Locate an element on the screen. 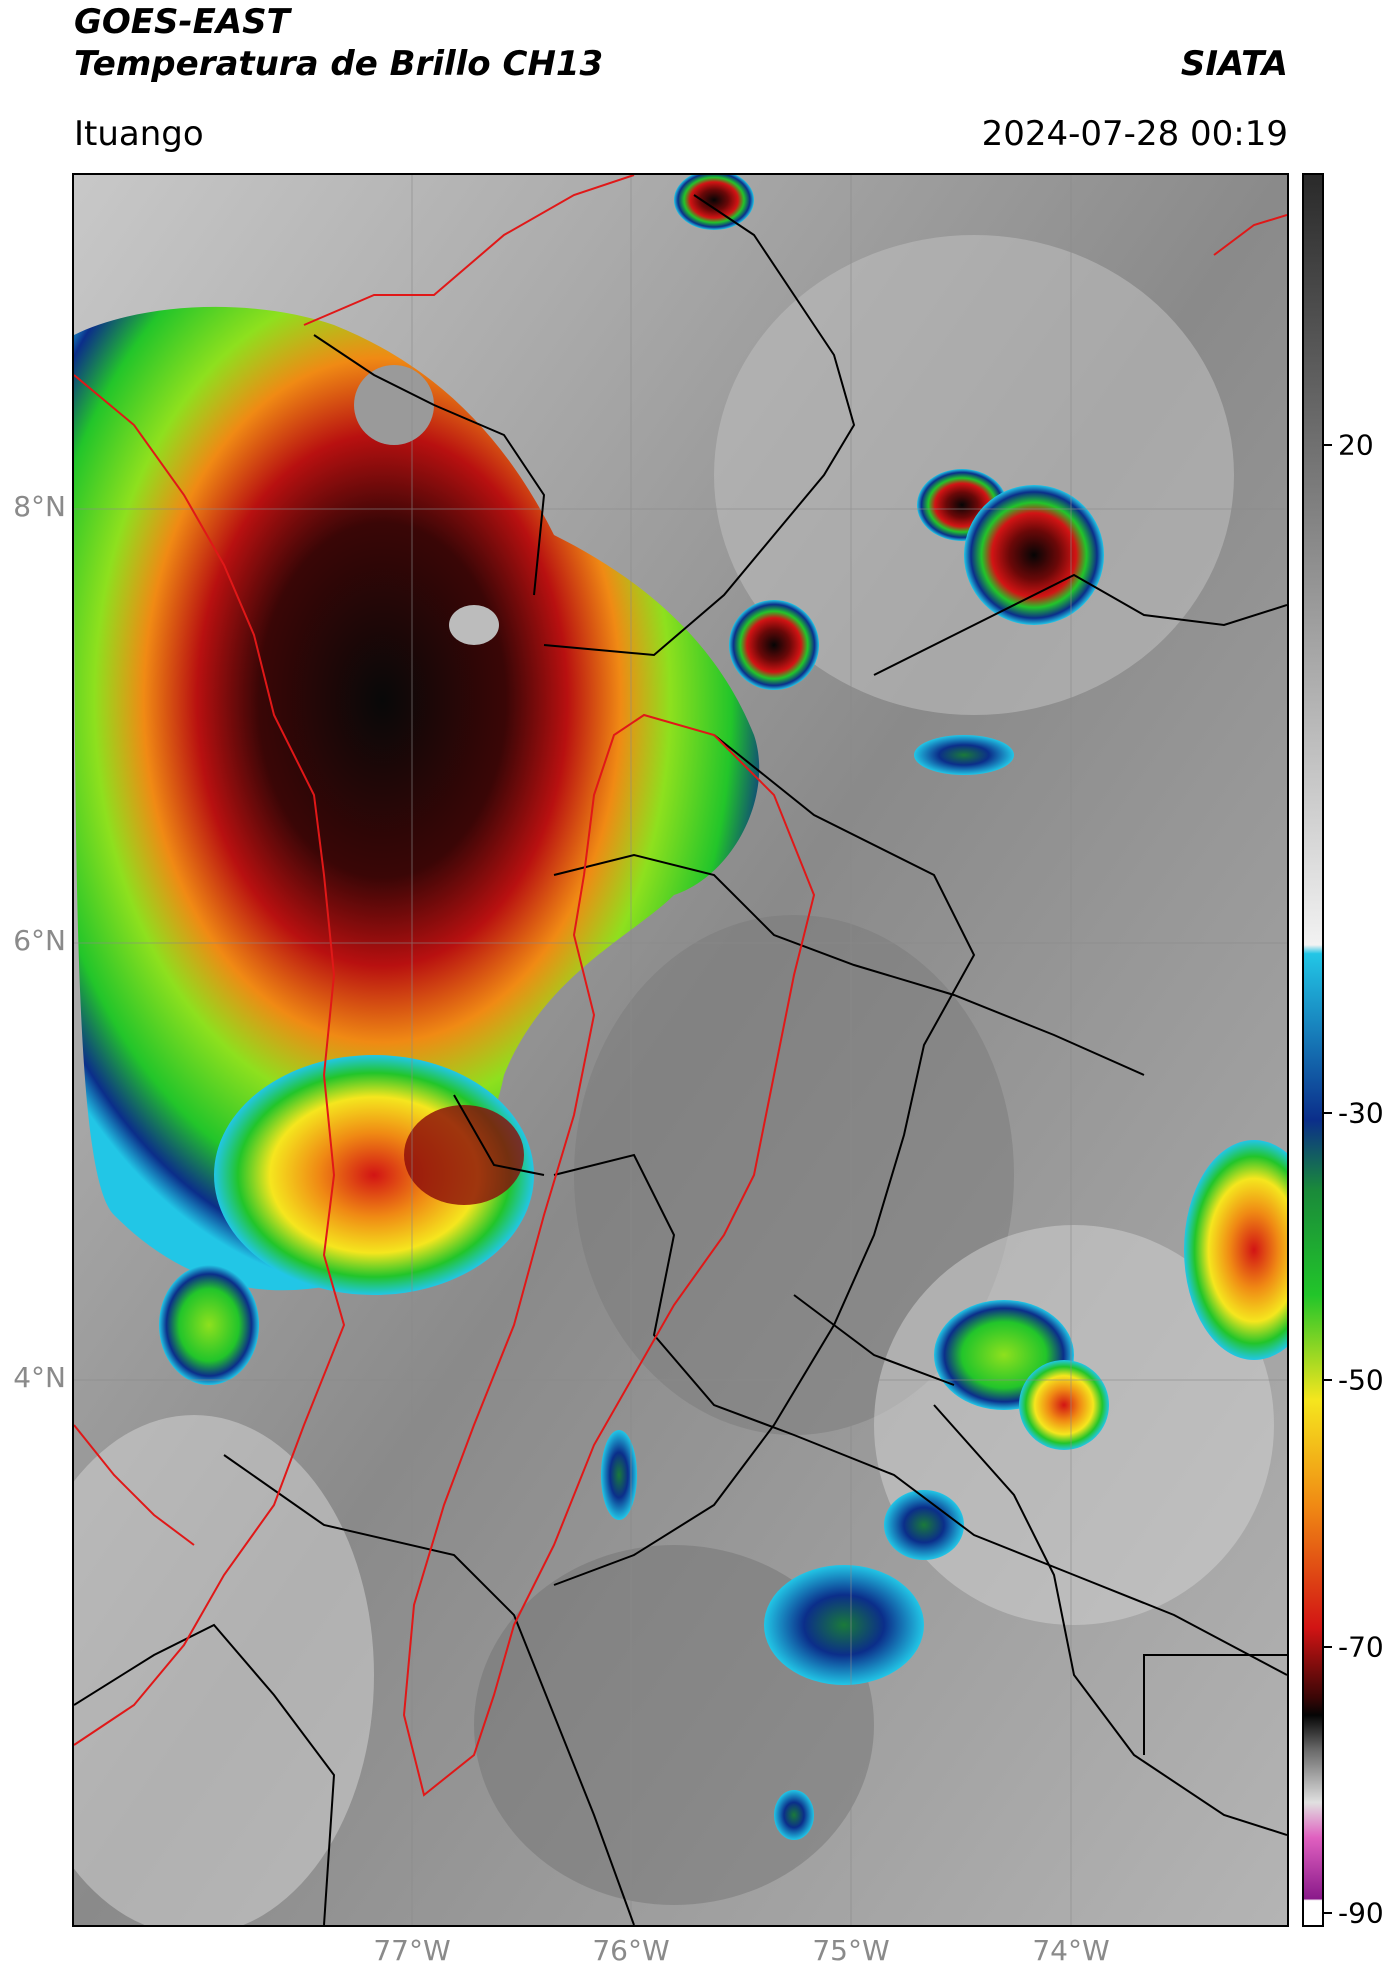  title-line2: Temperatura de Brillo CH13 is located at coordinates (339, 64).